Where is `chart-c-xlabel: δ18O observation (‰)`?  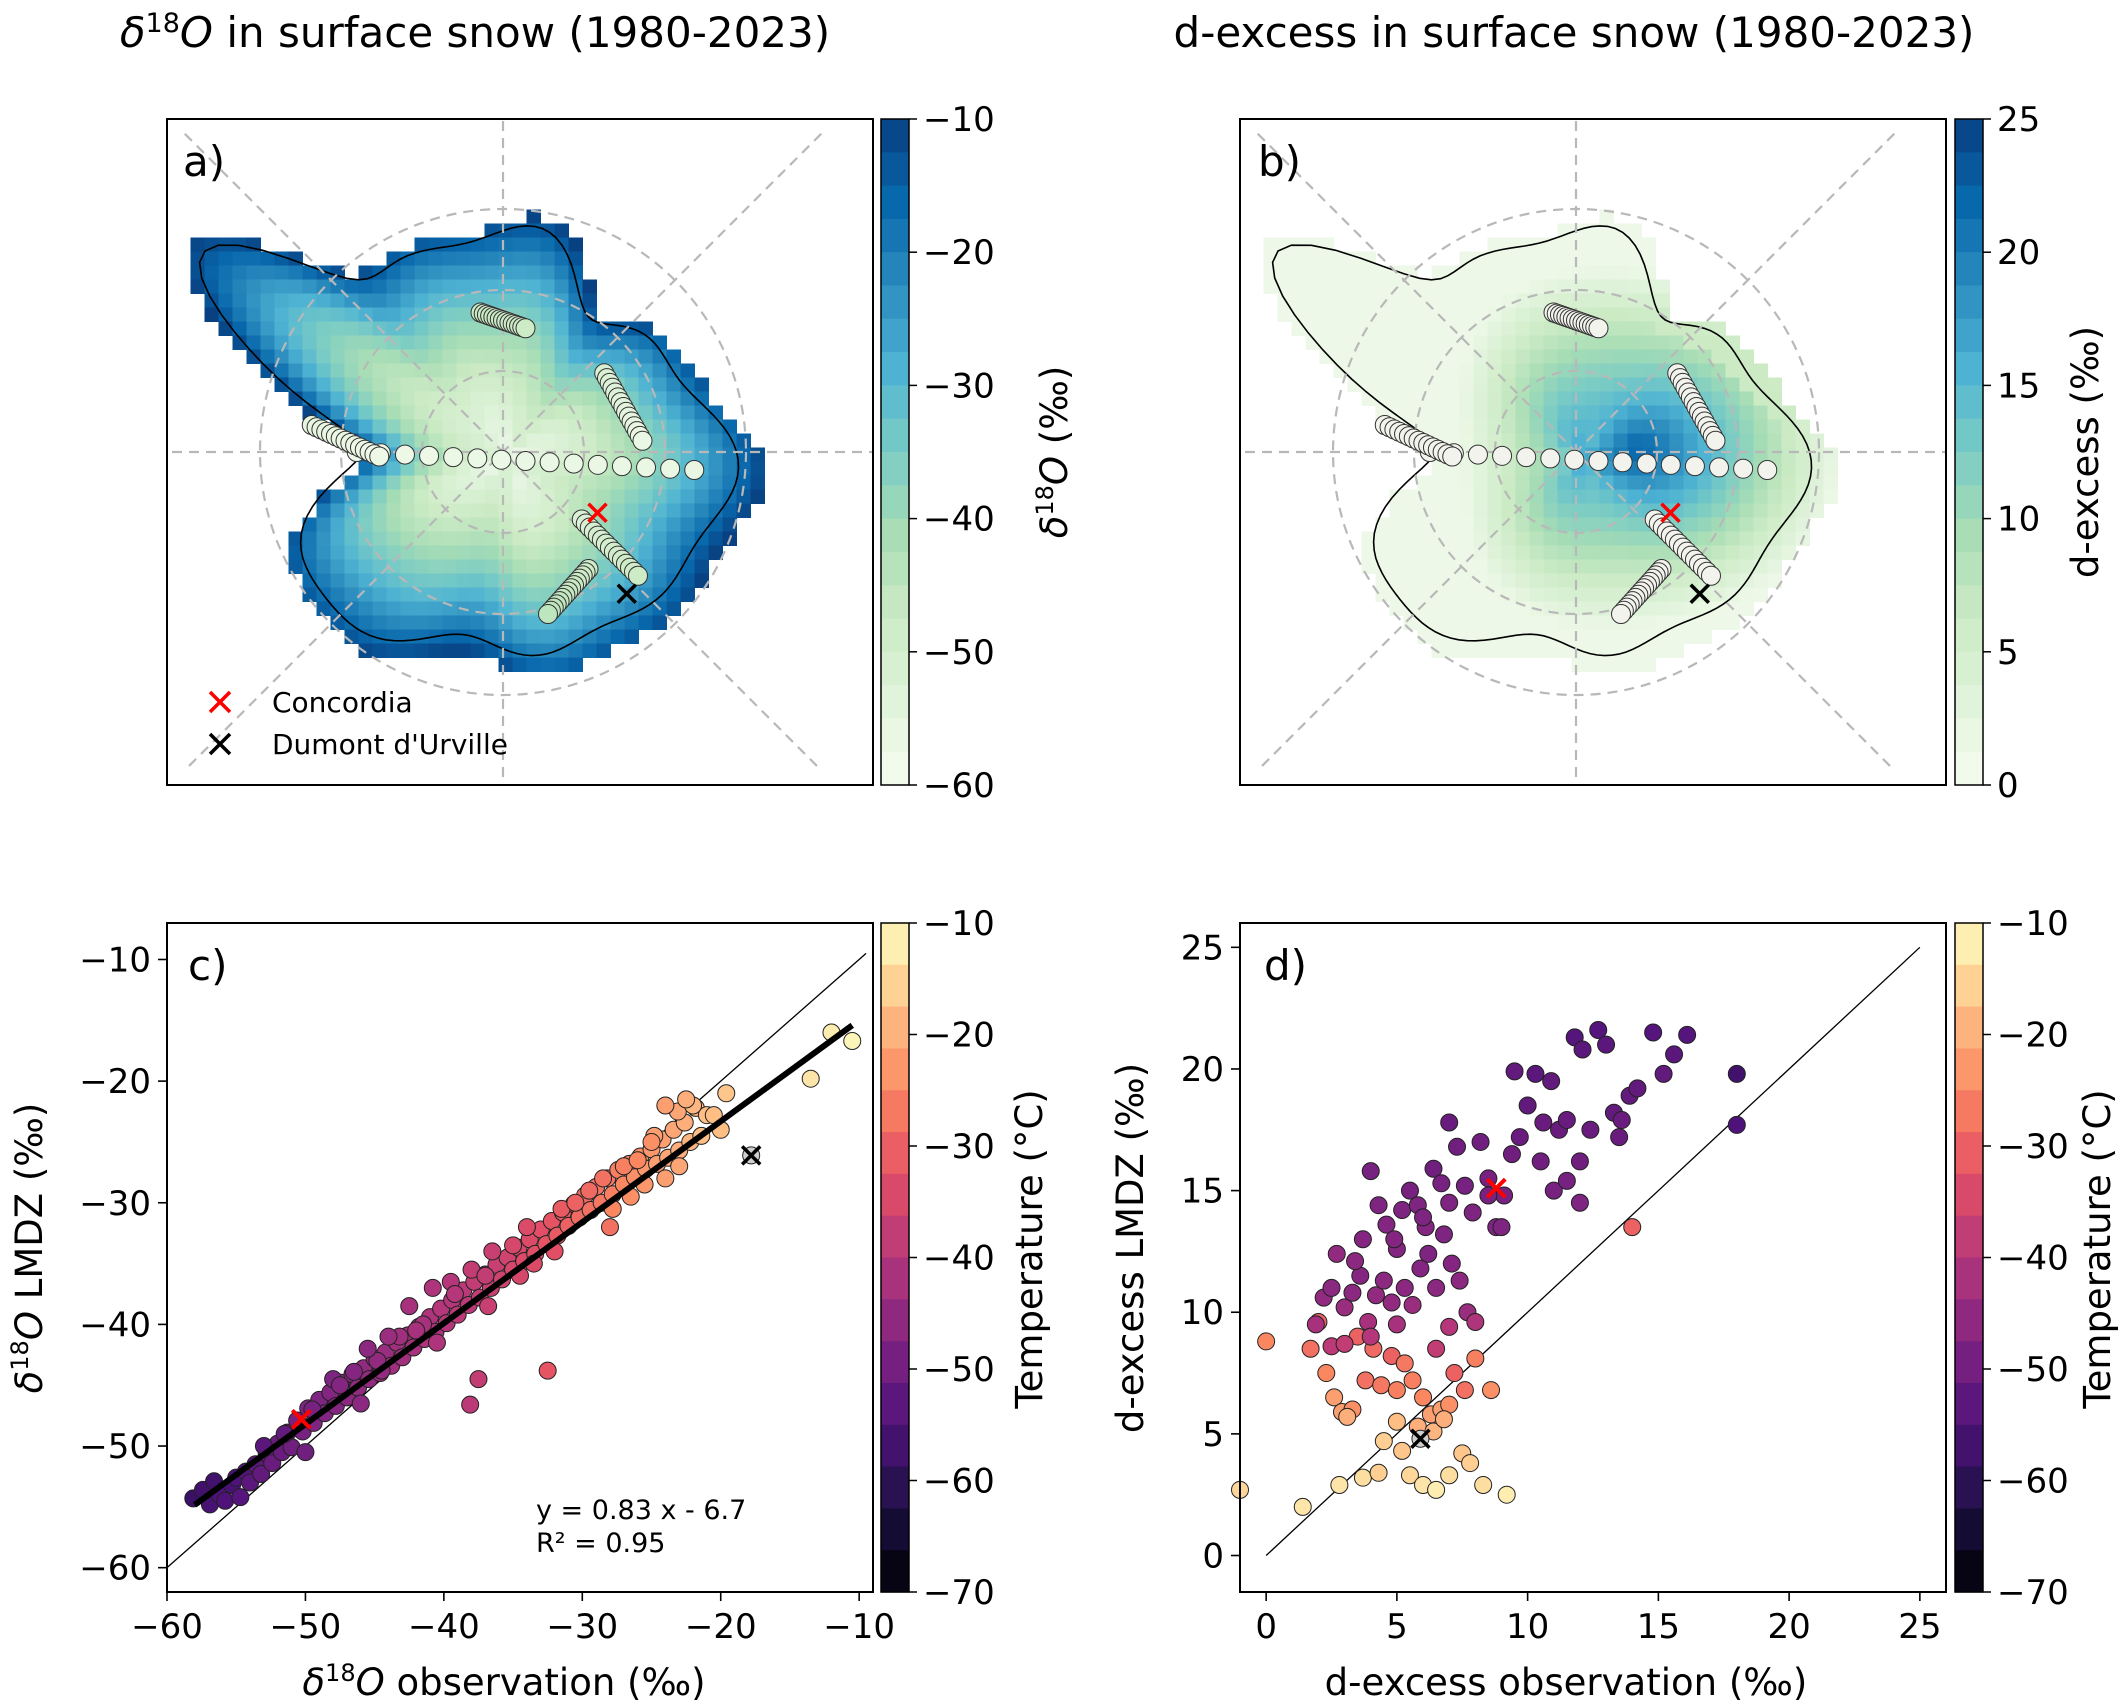
chart-c-xlabel: δ18O observation (‰) is located at coordinates (503, 1681).